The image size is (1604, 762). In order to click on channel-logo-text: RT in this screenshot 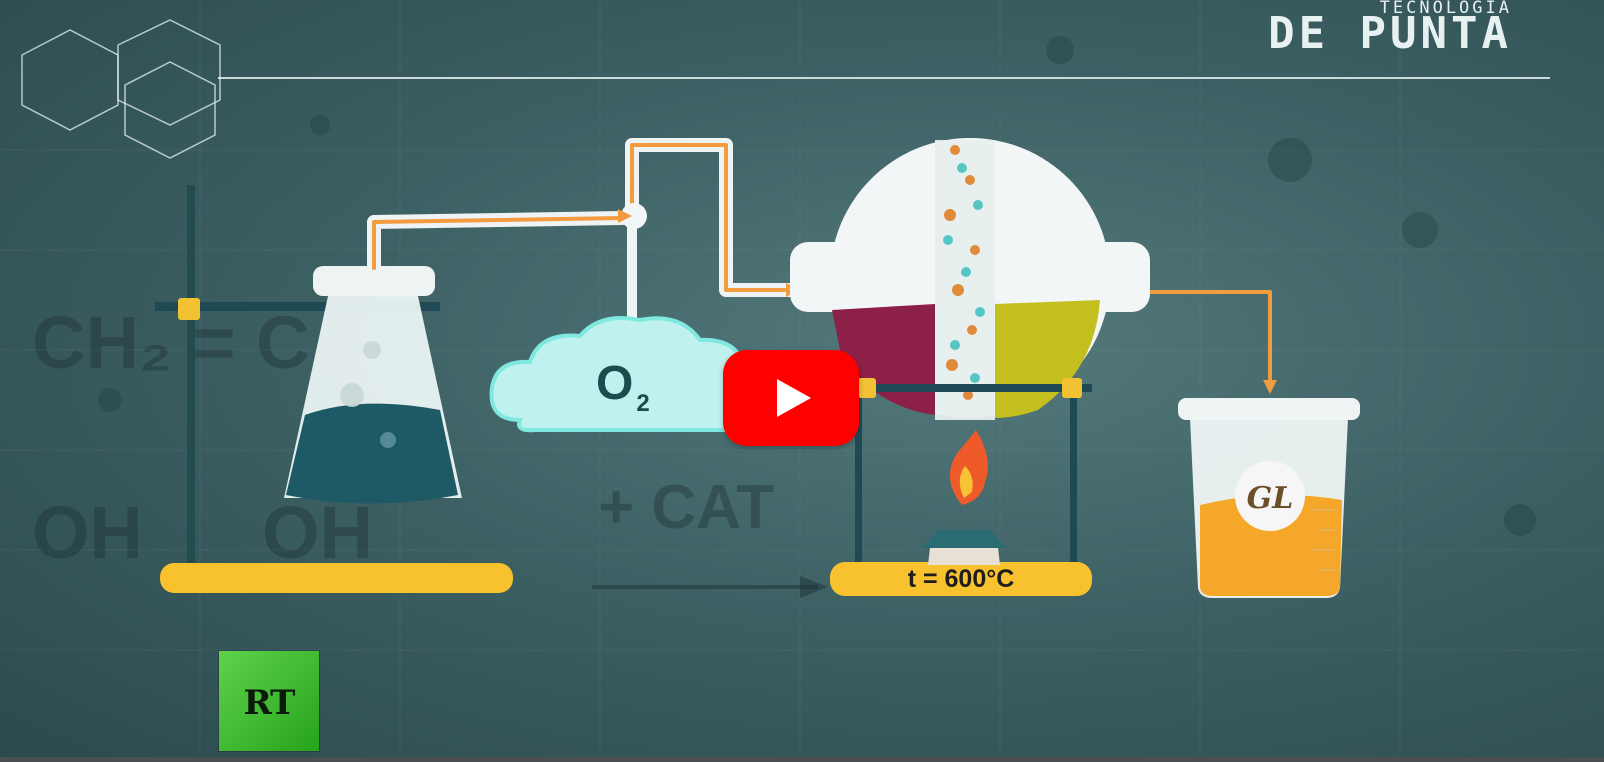, I will do `click(269, 703)`.